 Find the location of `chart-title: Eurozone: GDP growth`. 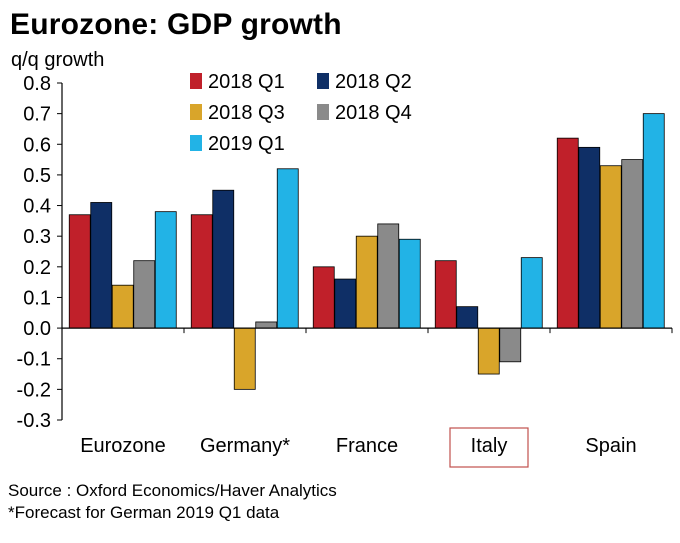

chart-title: Eurozone: GDP growth is located at coordinates (176, 24).